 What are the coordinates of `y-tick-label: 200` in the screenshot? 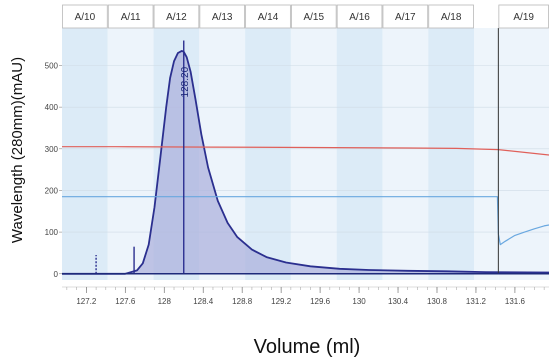 It's located at (52, 190).